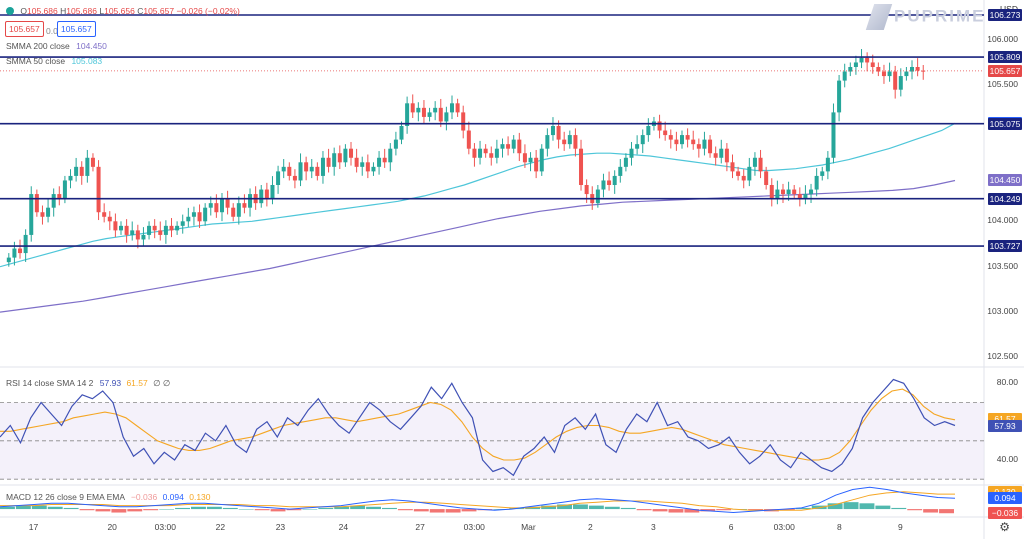 This screenshot has width=1024, height=539. Describe the element at coordinates (88, 383) in the screenshot. I see `rsi-legend: RSI 14 close SMA 14 2 57.93 61.57 ∅ ∅` at that location.